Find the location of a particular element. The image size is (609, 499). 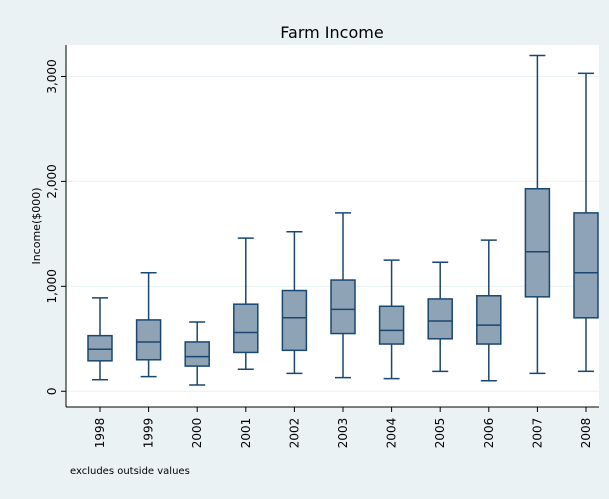

box-1999 is located at coordinates (148, 324).